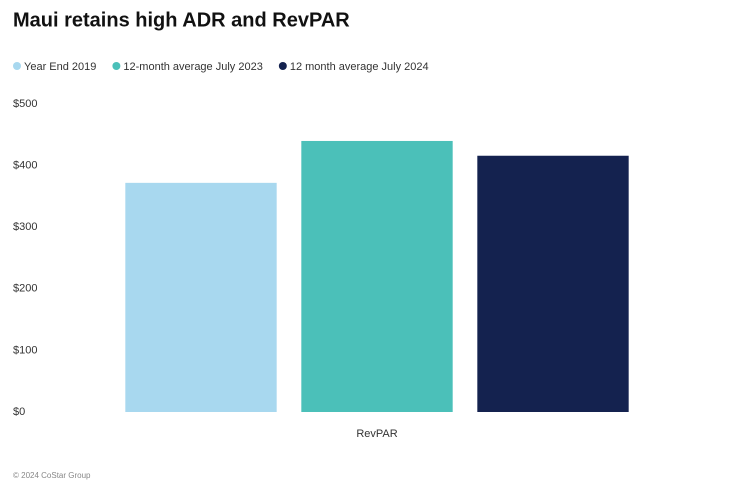 This screenshot has height=487, width=741. I want to click on y-tick-label: $400, so click(25, 166).